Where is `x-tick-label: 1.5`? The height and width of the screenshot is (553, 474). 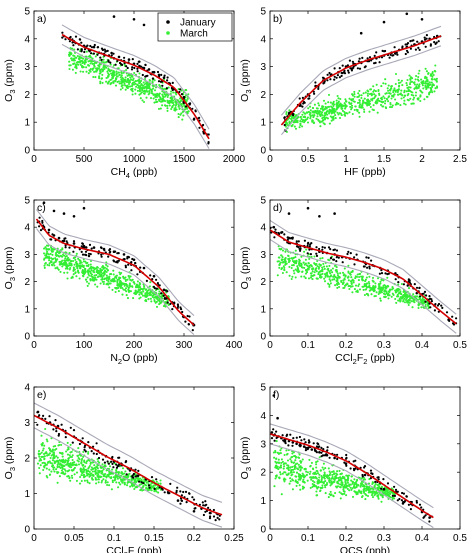 x-tick-label: 1.5 is located at coordinates (384, 159).